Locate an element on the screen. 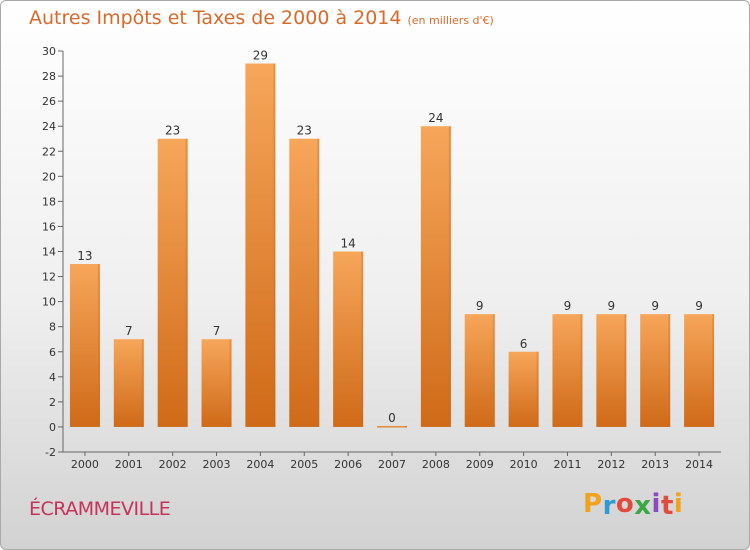 This screenshot has height=550, width=750. proxiti-logo: Proxiti is located at coordinates (633, 505).